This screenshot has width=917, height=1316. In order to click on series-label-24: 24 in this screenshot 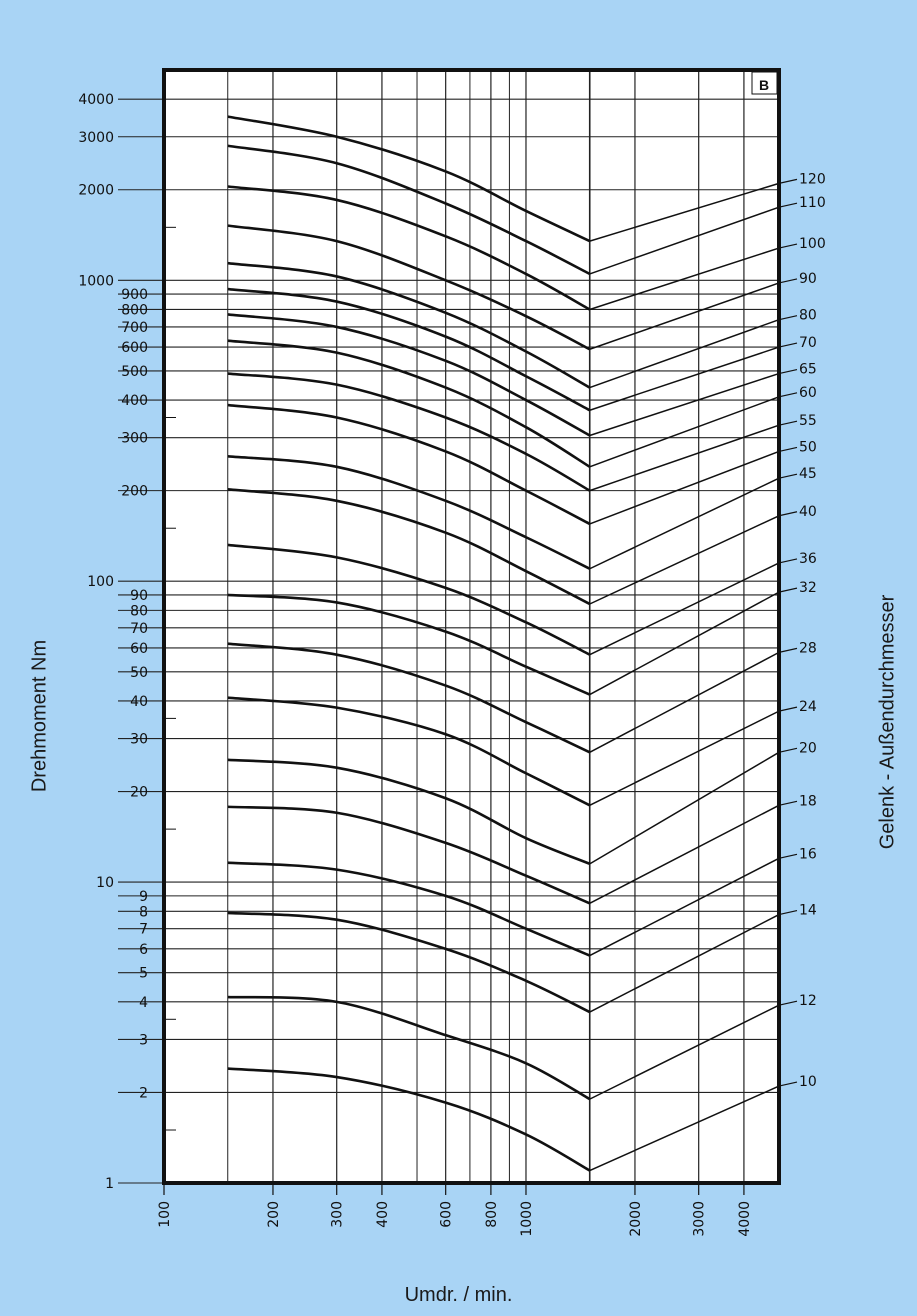, I will do `click(808, 707)`.